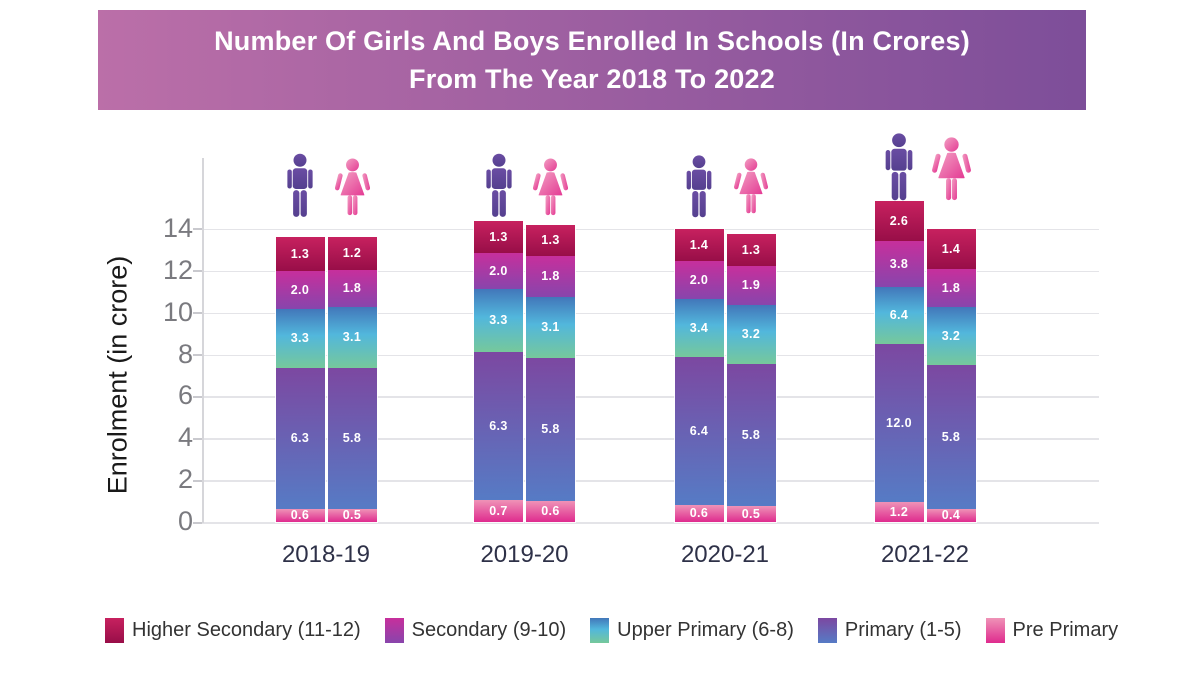  What do you see at coordinates (177, 269) in the screenshot?
I see `y-tick-label: 12` at bounding box center [177, 269].